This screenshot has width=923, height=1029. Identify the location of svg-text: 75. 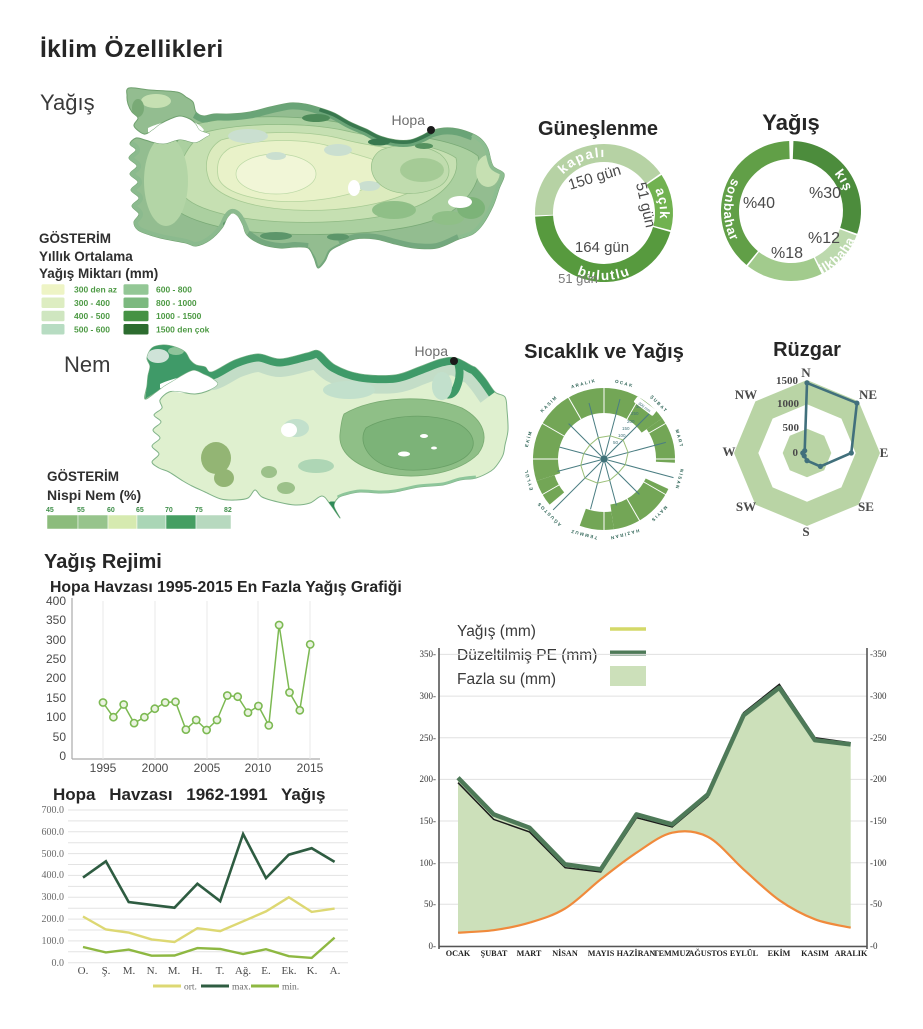
(199, 510).